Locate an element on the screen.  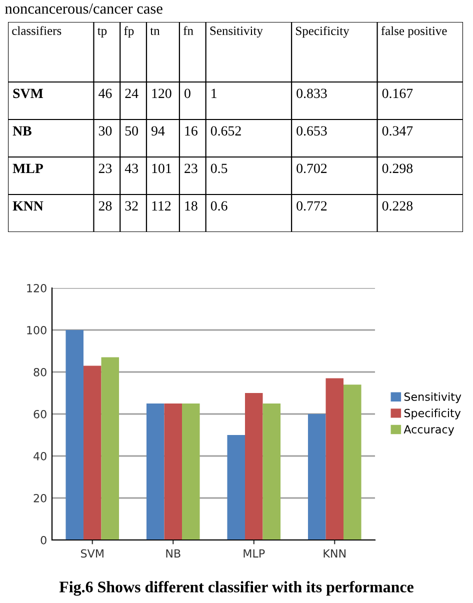
category-label: Specificity is located at coordinates (323, 32).